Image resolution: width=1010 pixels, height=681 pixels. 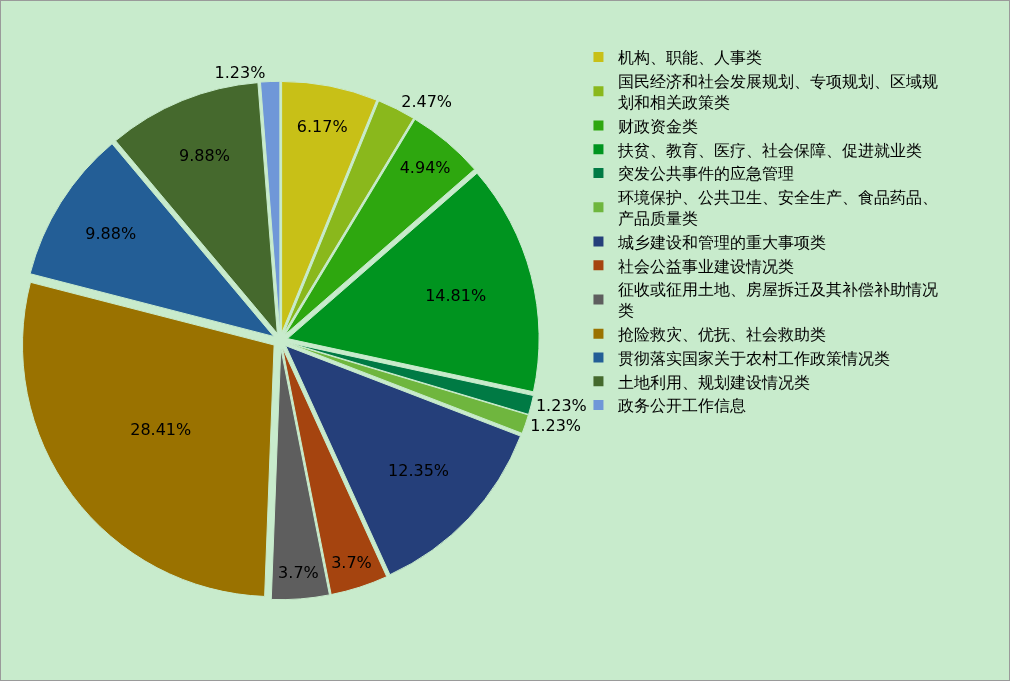 What do you see at coordinates (770, 150) in the screenshot?
I see `legend-label: 扶贫、教育、医疗、社会保障、促进就业类` at bounding box center [770, 150].